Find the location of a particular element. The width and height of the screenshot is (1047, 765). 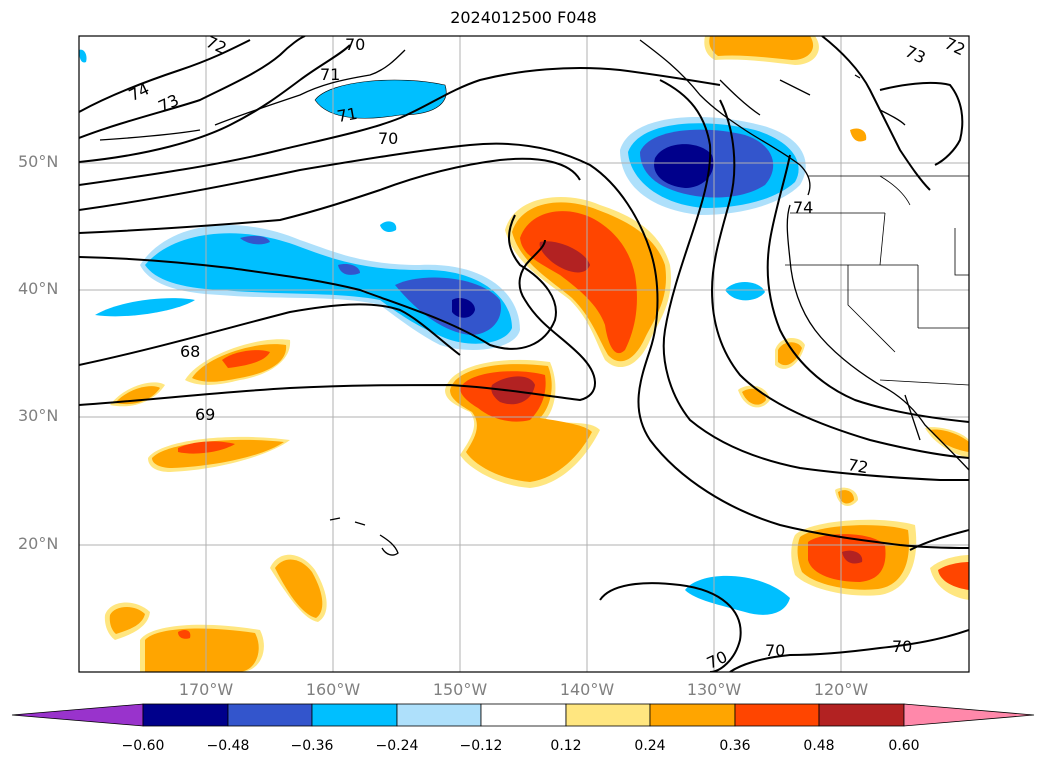

longitude-label: 120°W is located at coordinates (841, 689).